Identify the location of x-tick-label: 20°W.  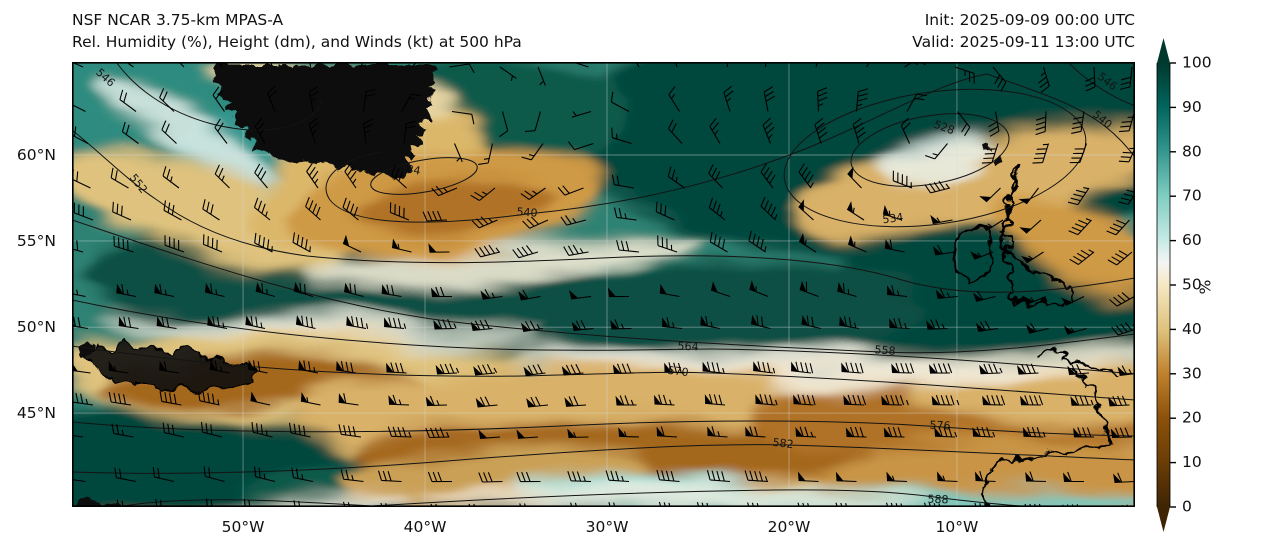
(789, 527).